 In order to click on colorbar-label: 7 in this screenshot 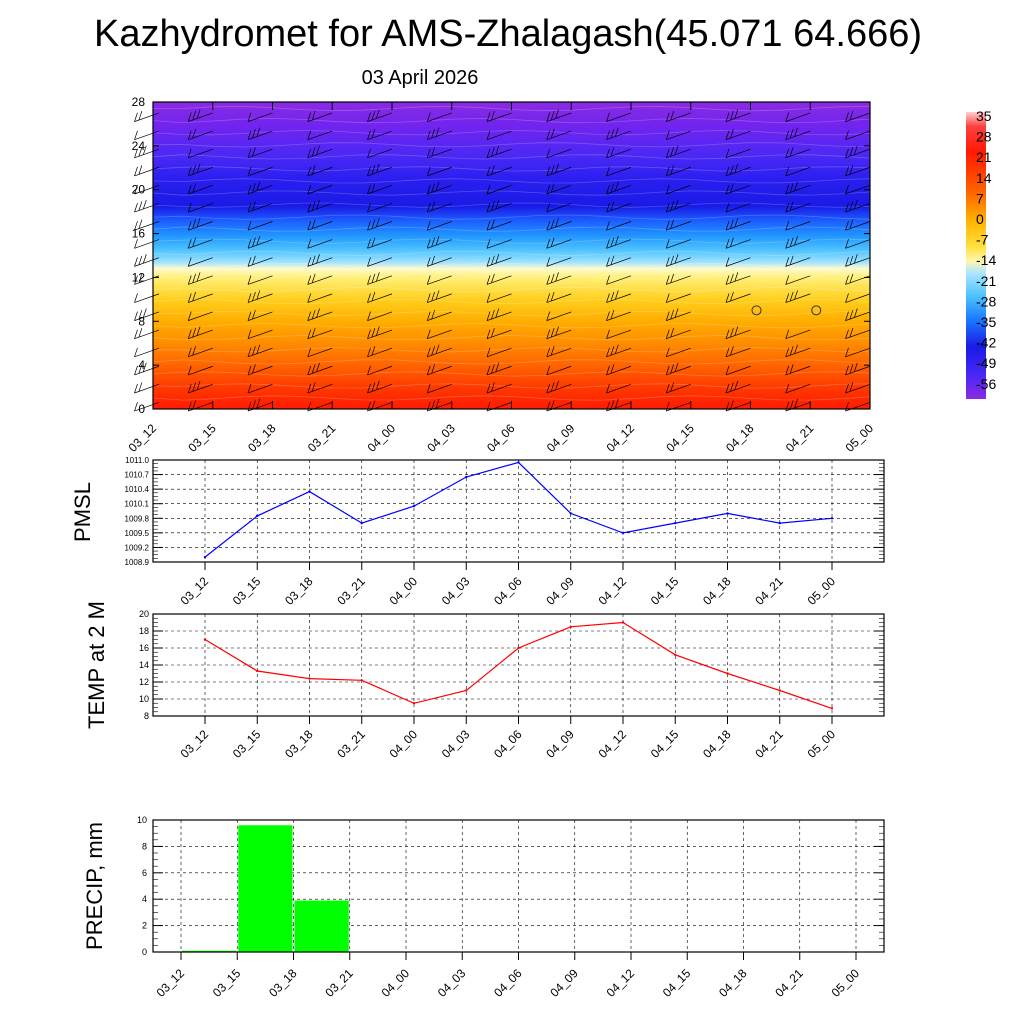, I will do `click(980, 198)`.